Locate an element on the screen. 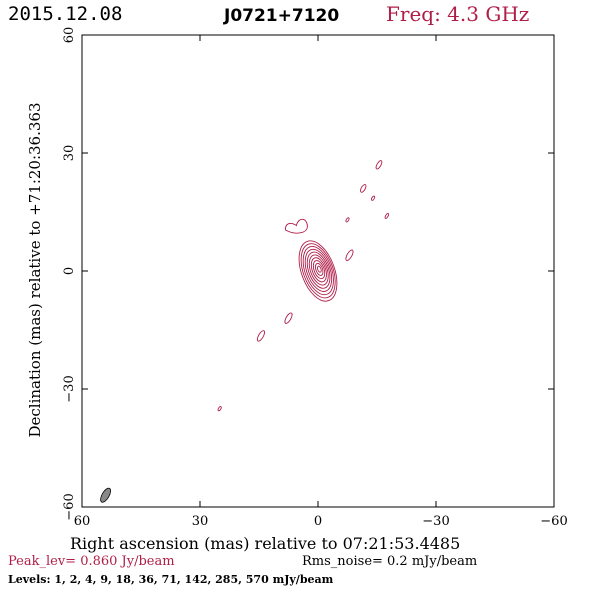  frequency-label: Freq: 4.3 GHz is located at coordinates (458, 14).